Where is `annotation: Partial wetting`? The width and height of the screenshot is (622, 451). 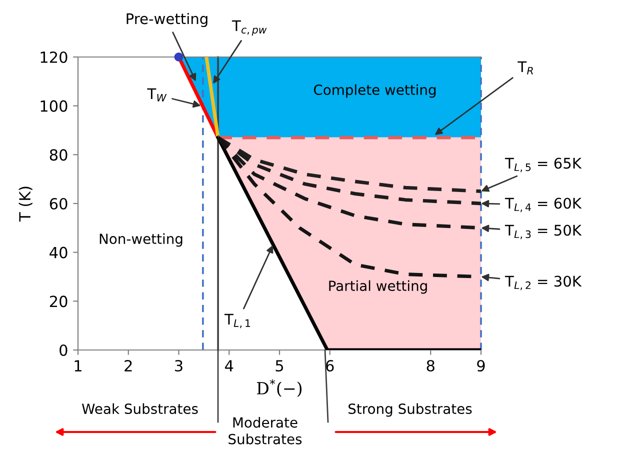 annotation: Partial wetting is located at coordinates (378, 287).